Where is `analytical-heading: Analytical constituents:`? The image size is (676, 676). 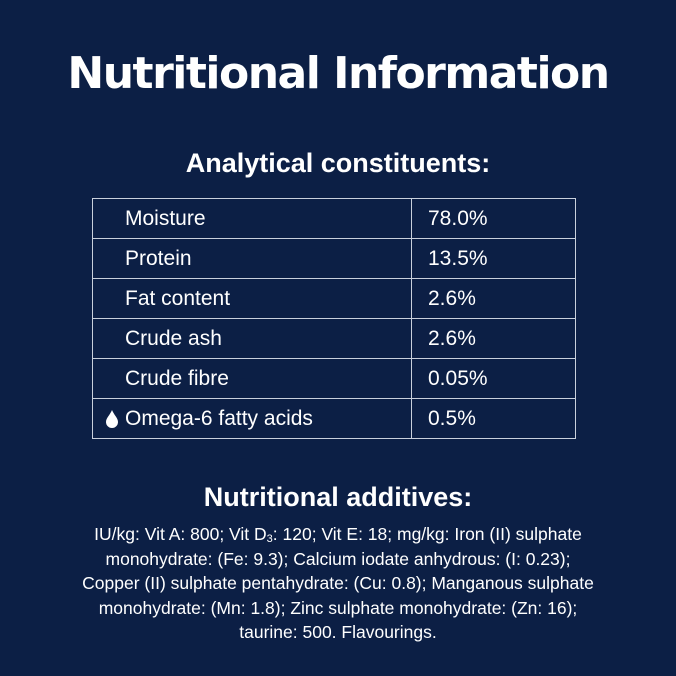 analytical-heading: Analytical constituents: is located at coordinates (338, 163).